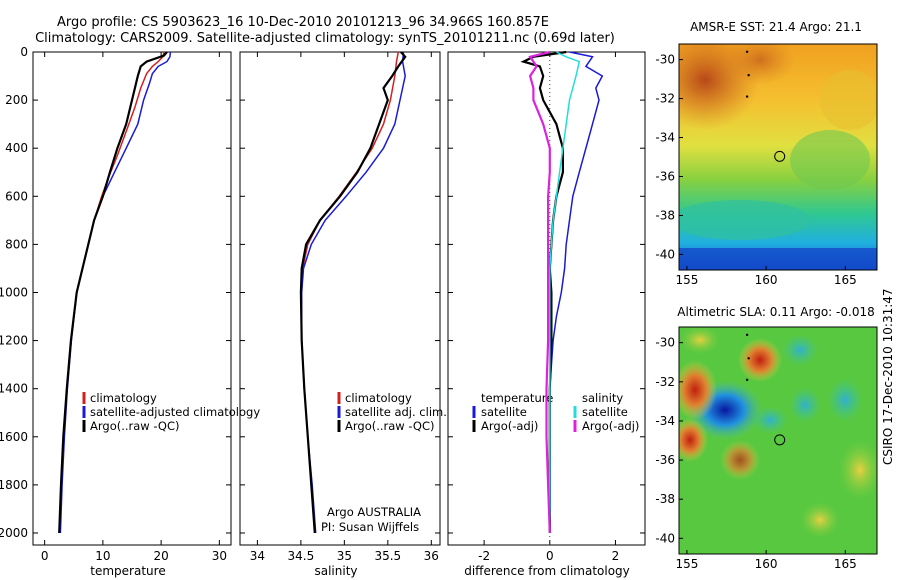  What do you see at coordinates (776, 27) in the screenshot?
I see `sst-map-title: AMSR-E SST: 21.4 Argo: 21.1` at bounding box center [776, 27].